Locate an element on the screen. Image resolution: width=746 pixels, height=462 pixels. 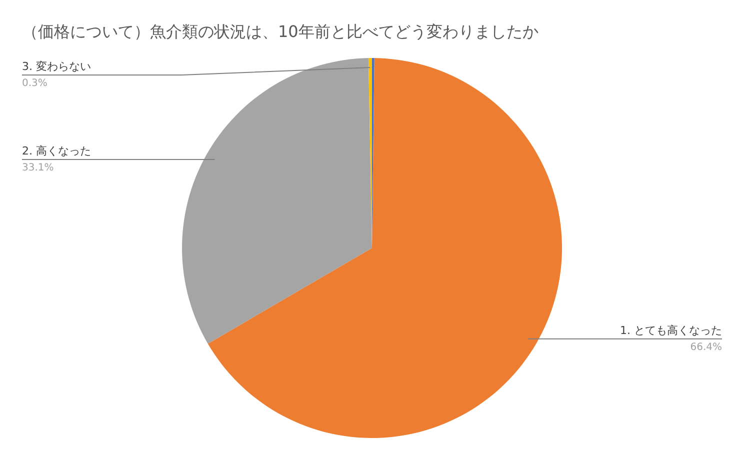
slice-label: 3. 変わらない is located at coordinates (56, 66).